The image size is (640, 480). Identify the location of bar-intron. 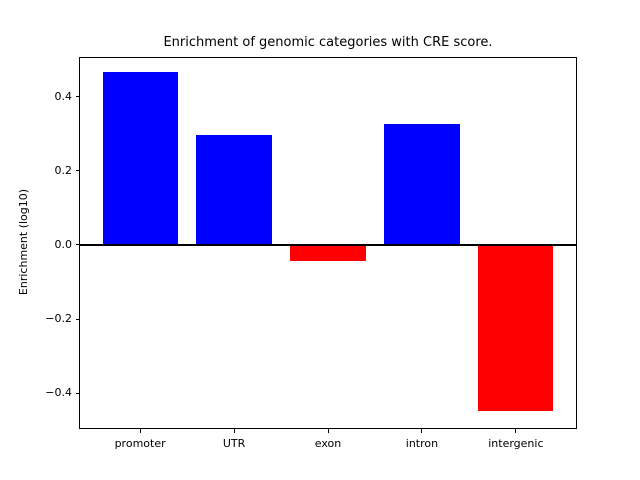
(422, 184).